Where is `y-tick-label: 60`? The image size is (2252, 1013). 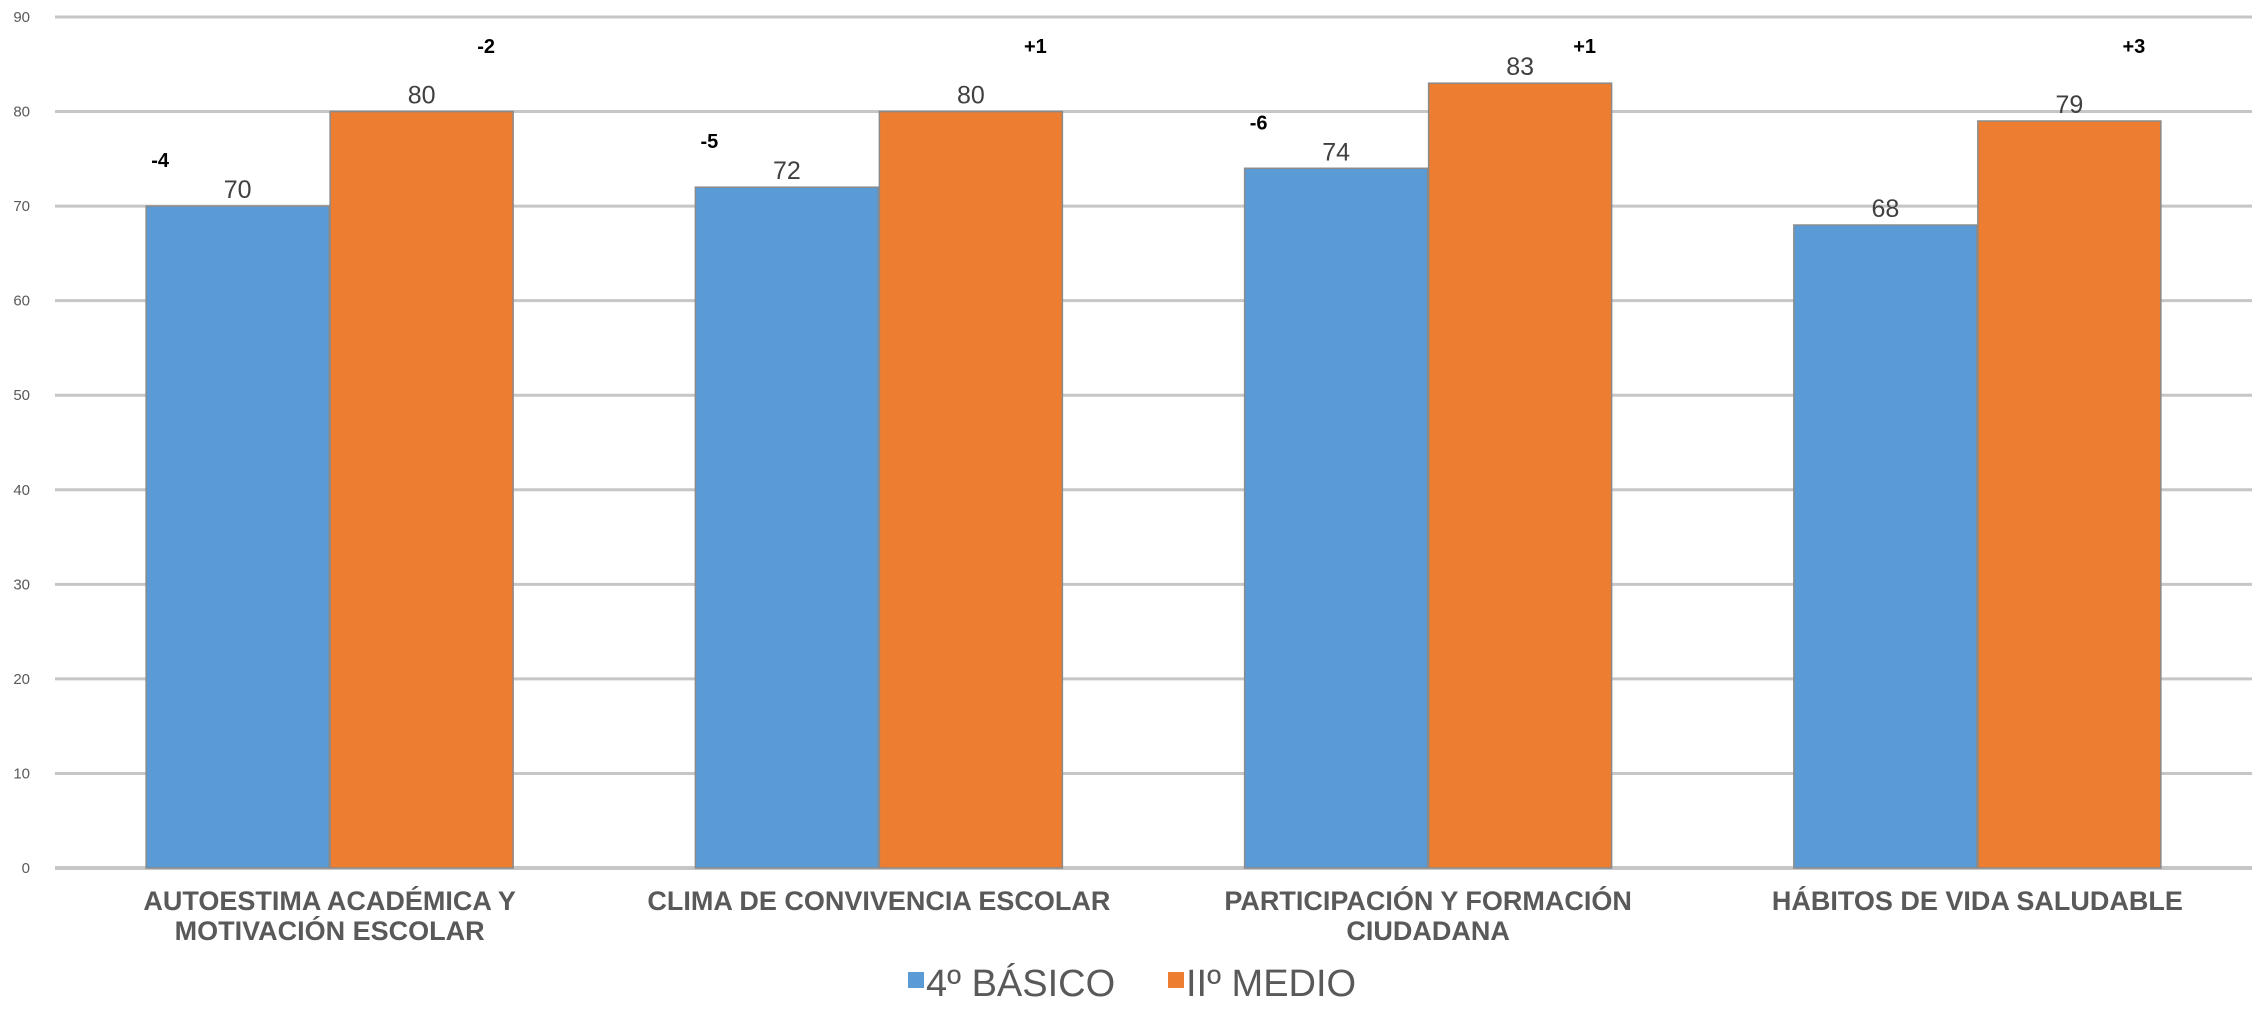 y-tick-label: 60 is located at coordinates (21, 301).